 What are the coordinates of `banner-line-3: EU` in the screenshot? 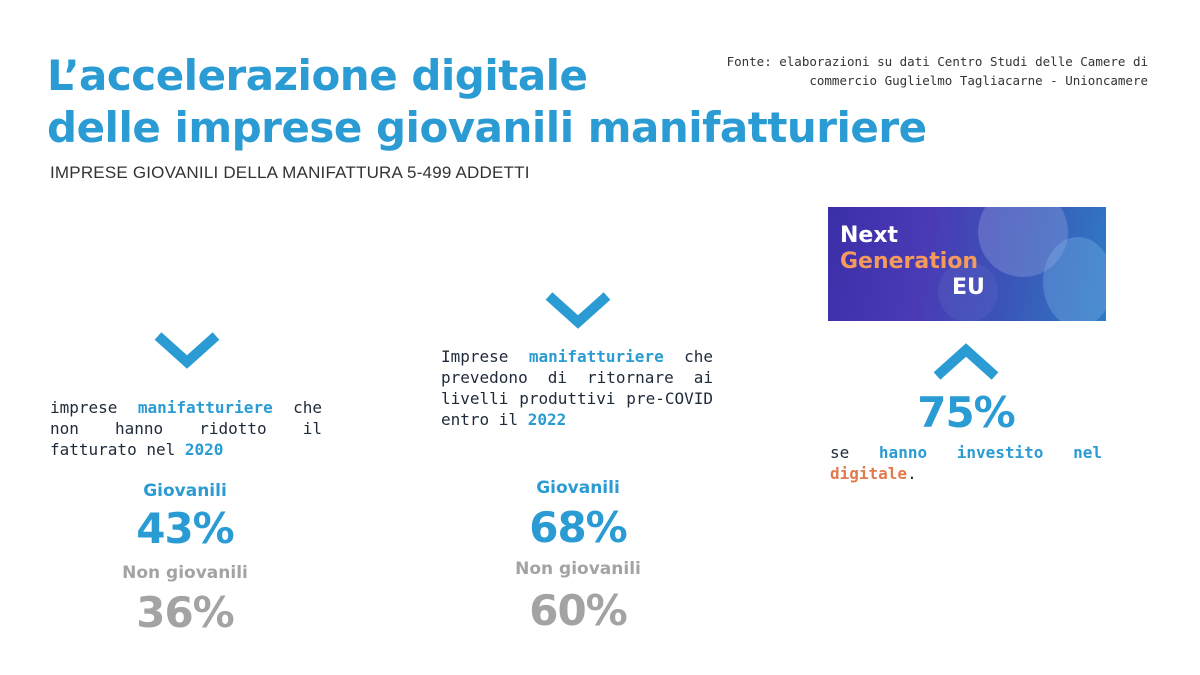 It's located at (968, 287).